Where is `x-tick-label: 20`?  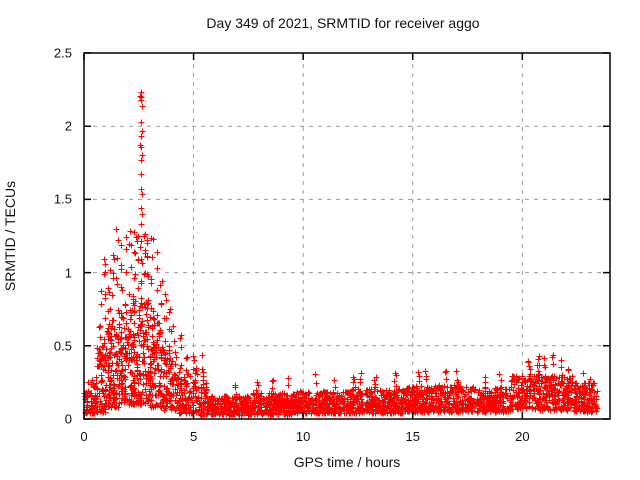
x-tick-label: 20 is located at coordinates (522, 436).